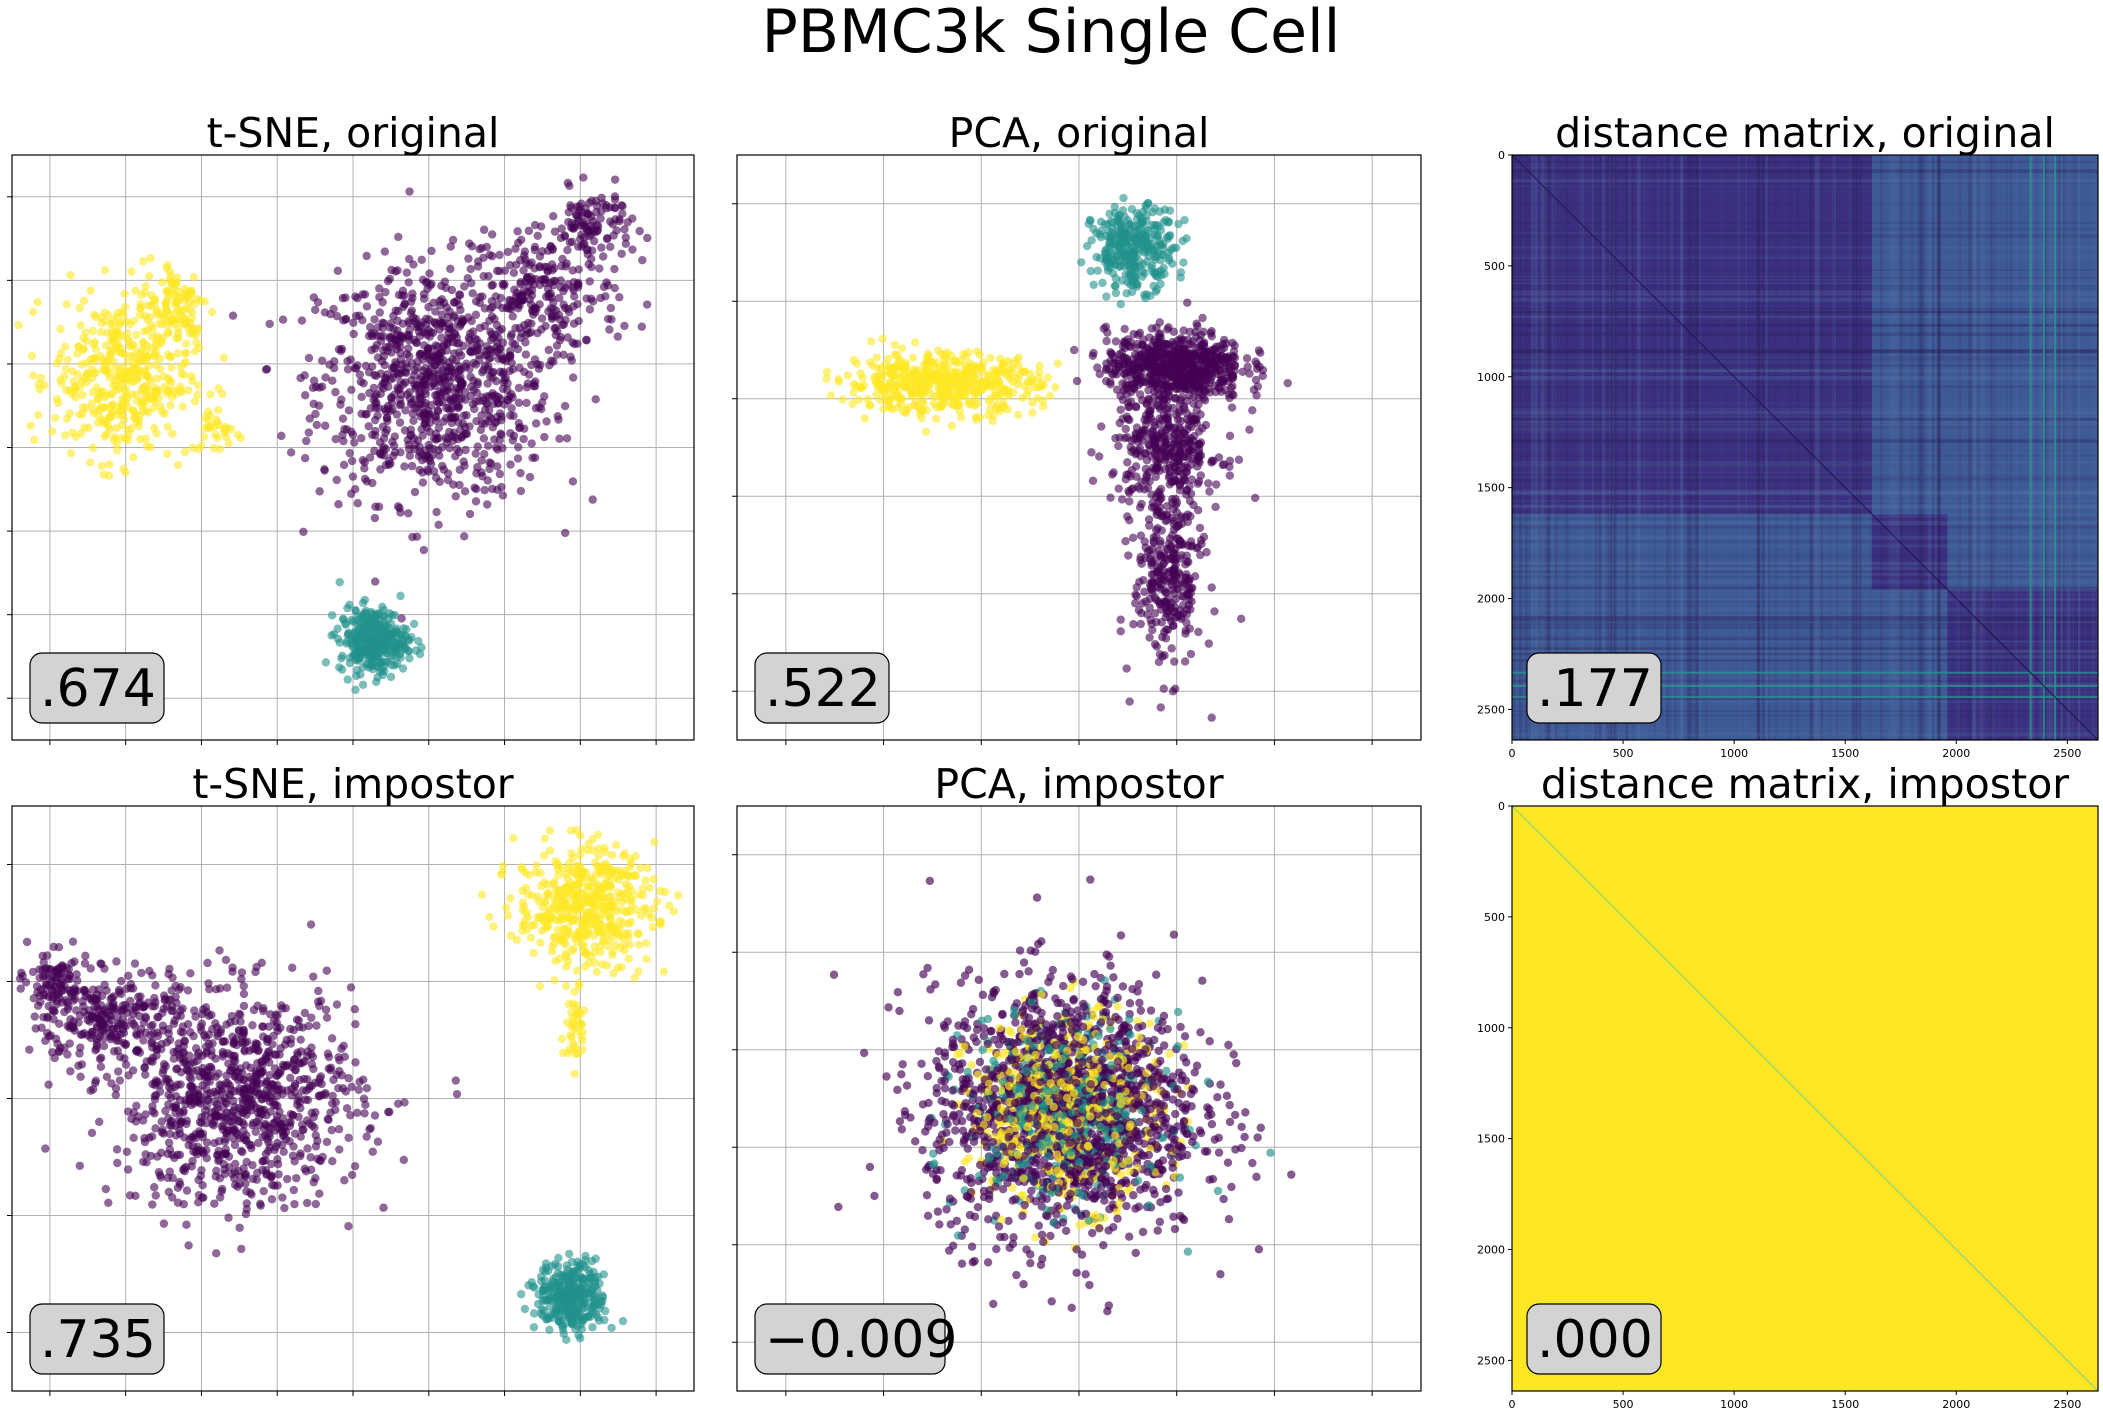 Image resolution: width=2103 pixels, height=1415 pixels. I want to click on score-box, so click(97, 688).